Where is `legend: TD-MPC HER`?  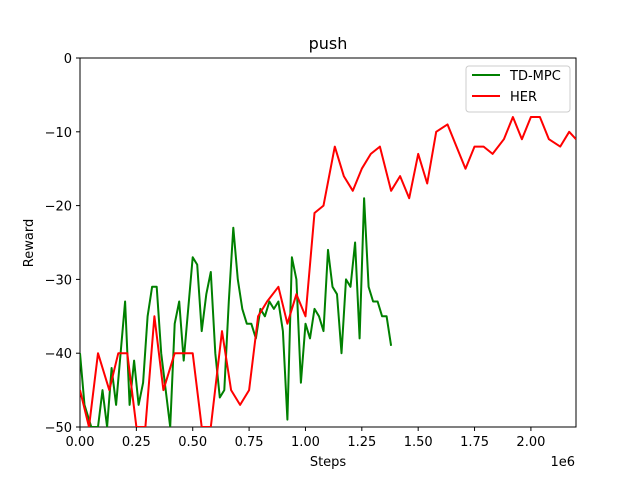 legend: TD-MPC HER is located at coordinates (518, 89).